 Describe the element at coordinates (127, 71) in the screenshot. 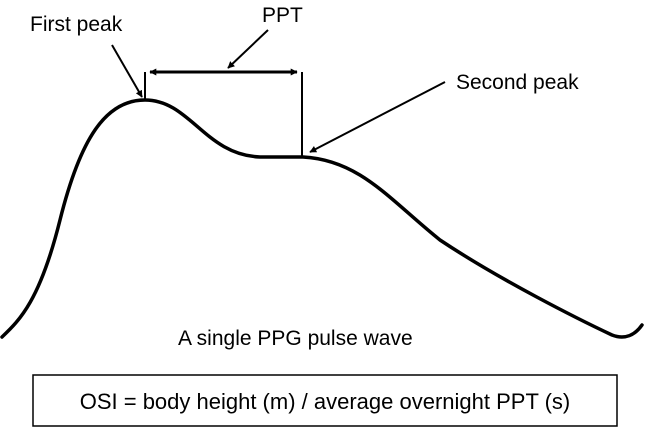

I see `first-peak-pointer-arrow` at that location.